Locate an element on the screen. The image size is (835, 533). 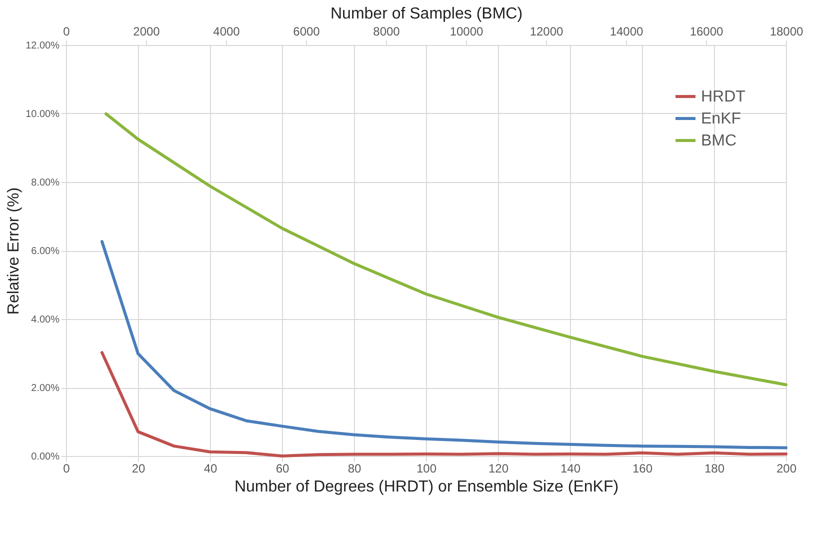
x-tick-label: 60 is located at coordinates (283, 469).